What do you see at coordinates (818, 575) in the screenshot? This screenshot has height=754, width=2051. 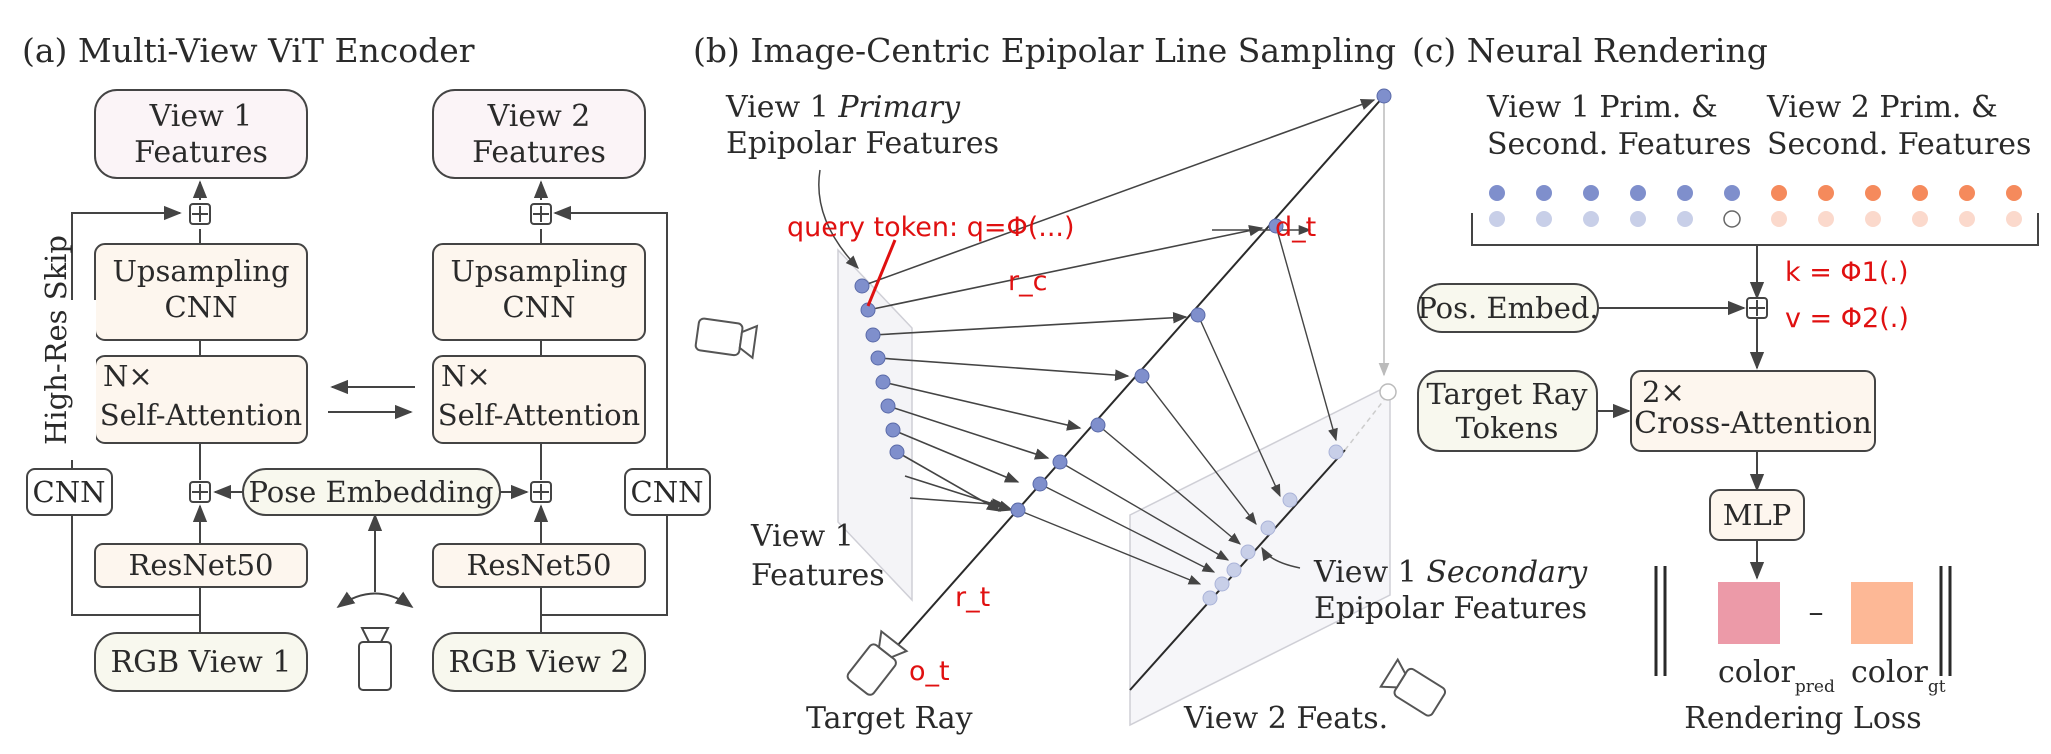 I see `view1-features-label-line2: Features` at bounding box center [818, 575].